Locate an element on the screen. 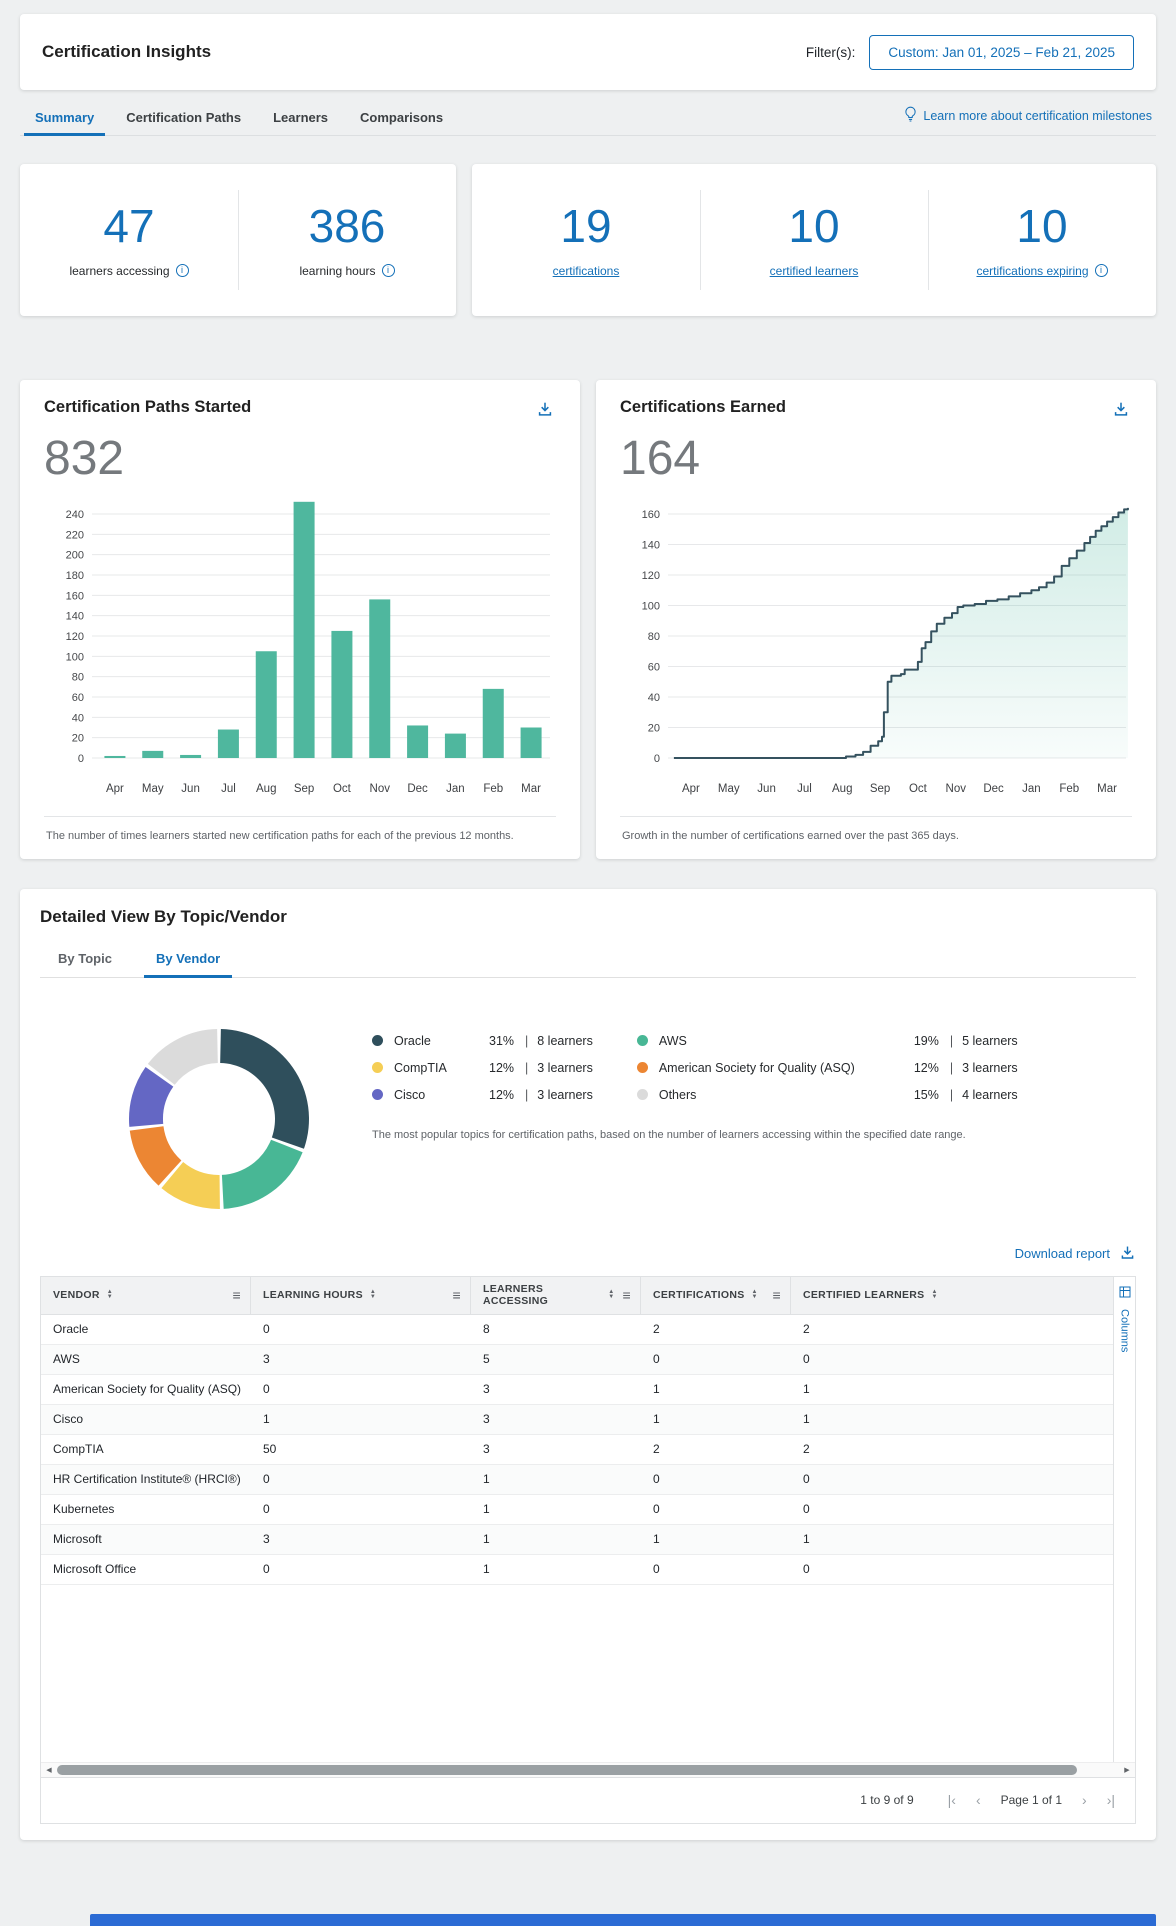 The height and width of the screenshot is (1926, 1176). table-cell: Cisco is located at coordinates (68, 1419).